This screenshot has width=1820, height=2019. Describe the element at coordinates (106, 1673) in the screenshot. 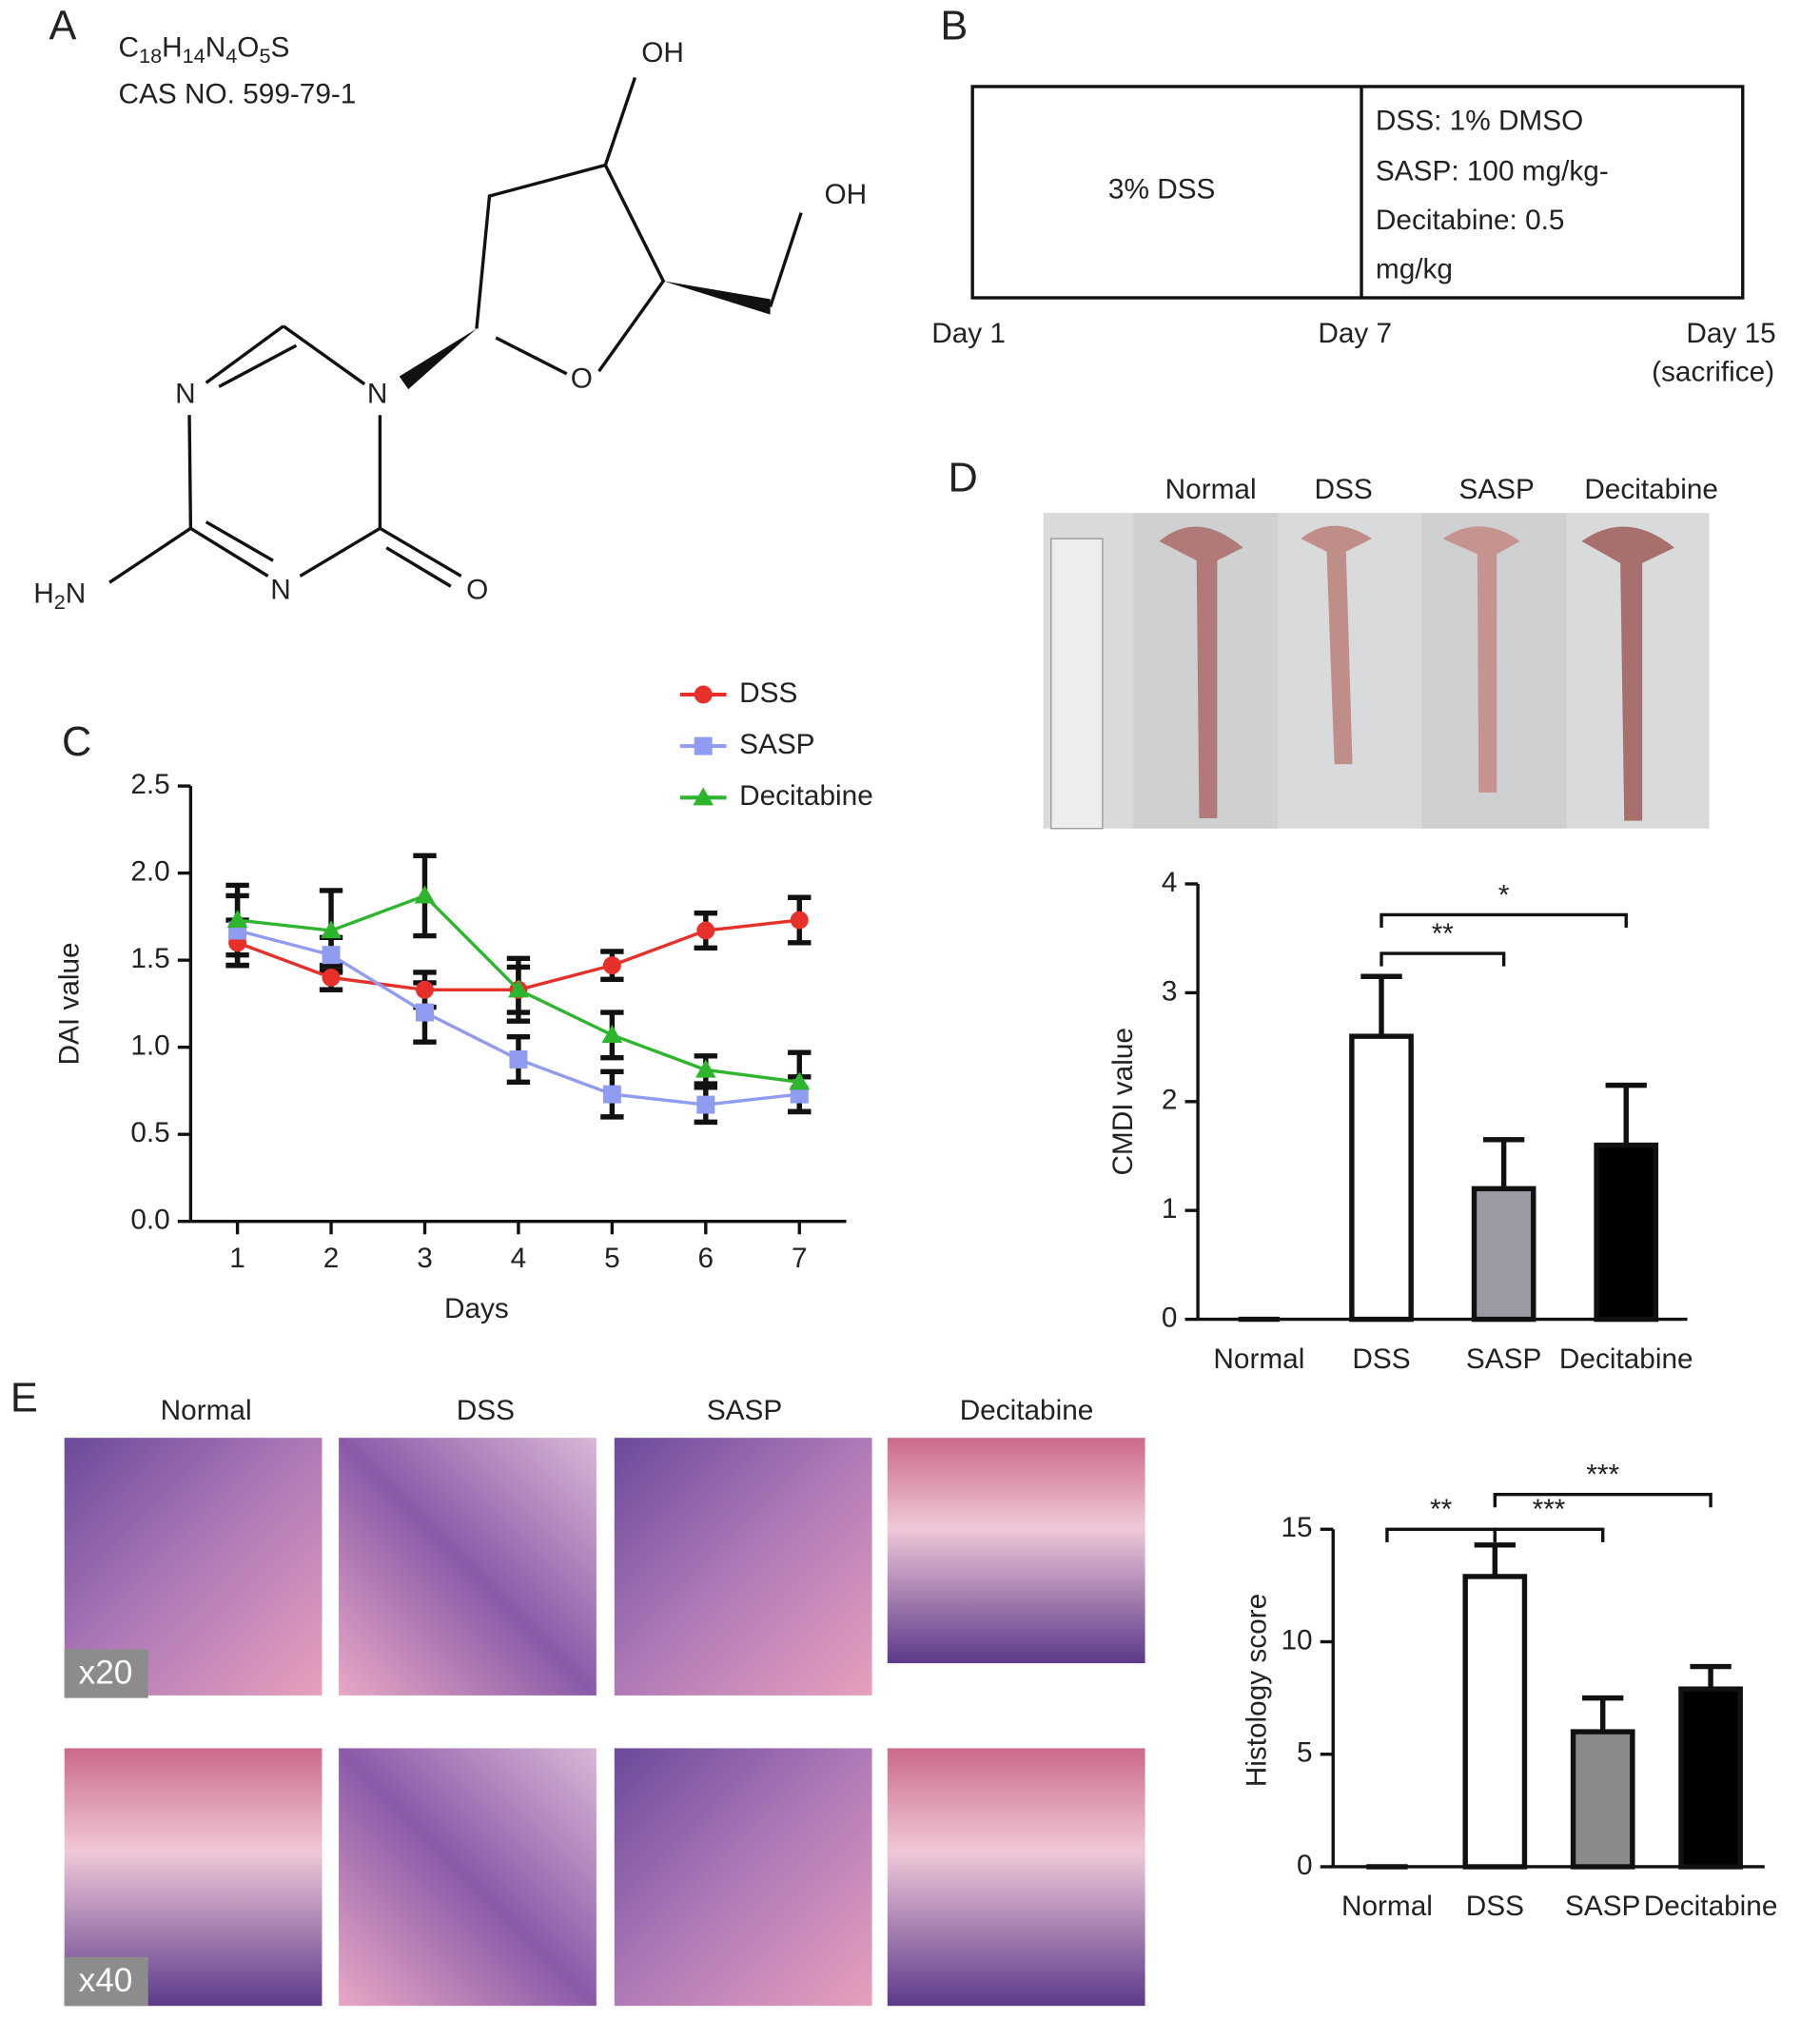

I see `magnification-badge` at that location.